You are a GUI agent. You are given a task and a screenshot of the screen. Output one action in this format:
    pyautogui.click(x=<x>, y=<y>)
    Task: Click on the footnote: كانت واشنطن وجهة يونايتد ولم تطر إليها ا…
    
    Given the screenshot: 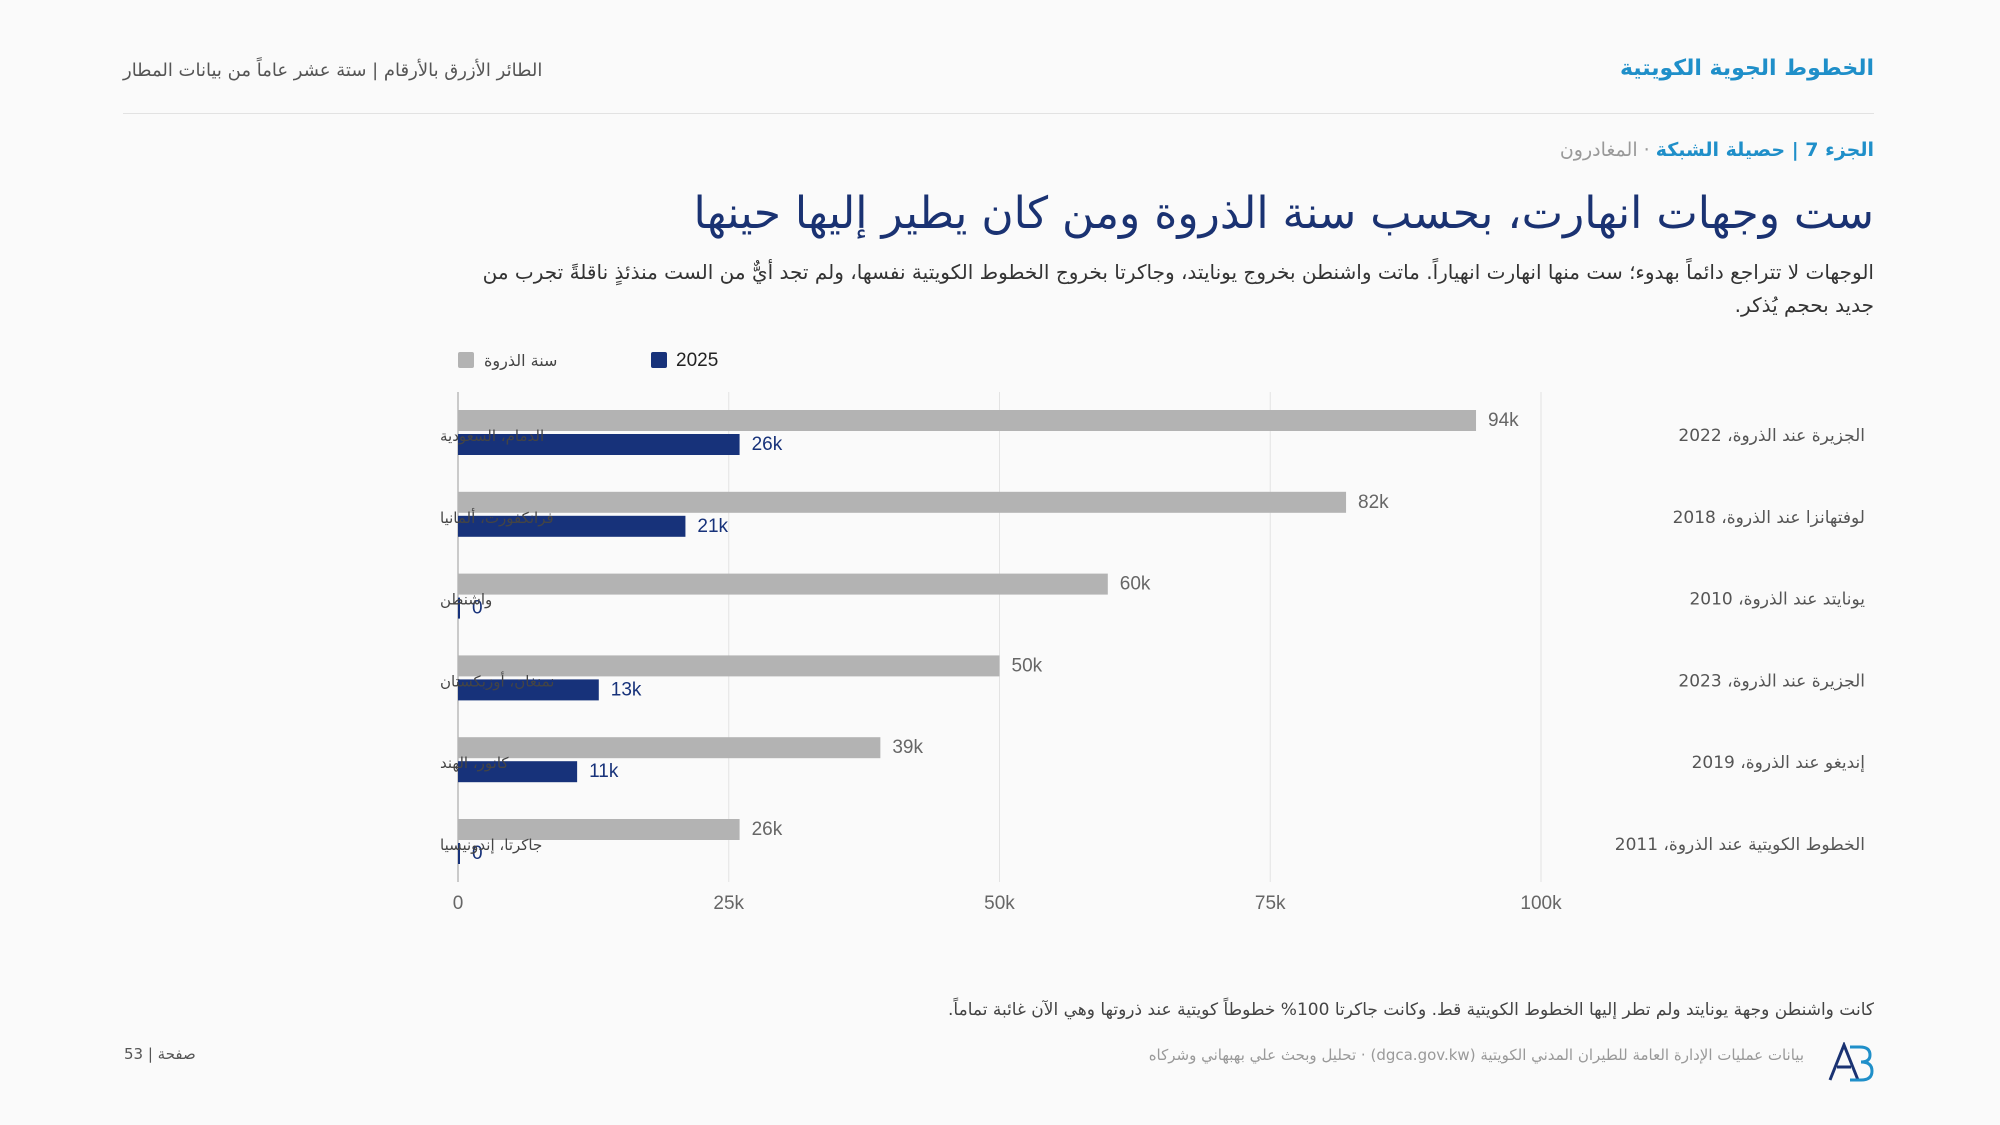 What is the action you would take?
    pyautogui.click(x=1411, y=1010)
    